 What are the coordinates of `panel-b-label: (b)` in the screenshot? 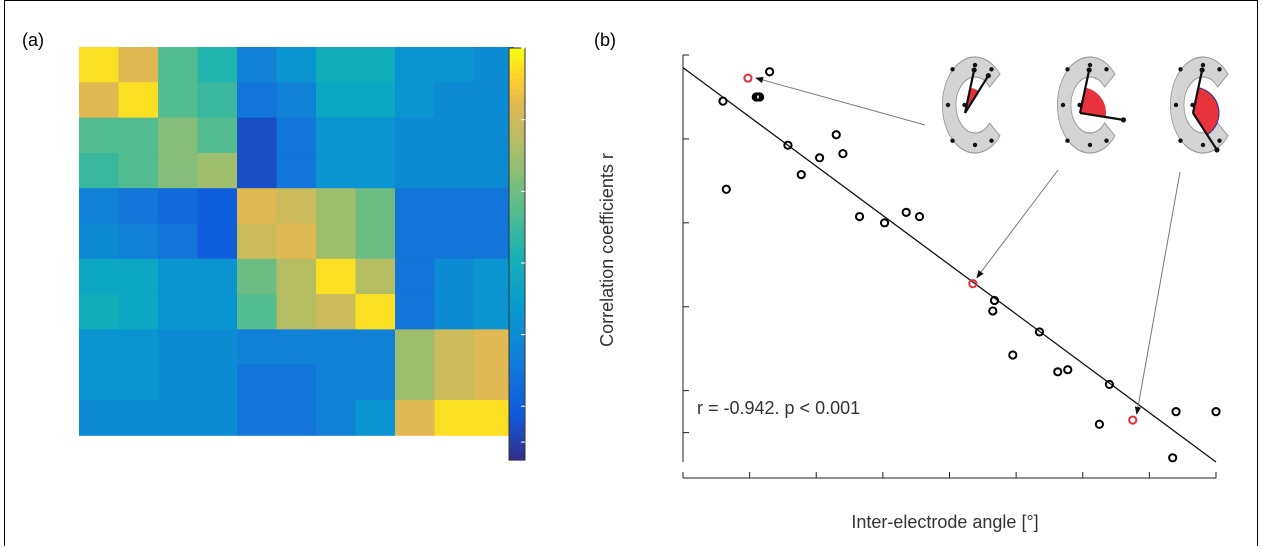 It's located at (605, 40).